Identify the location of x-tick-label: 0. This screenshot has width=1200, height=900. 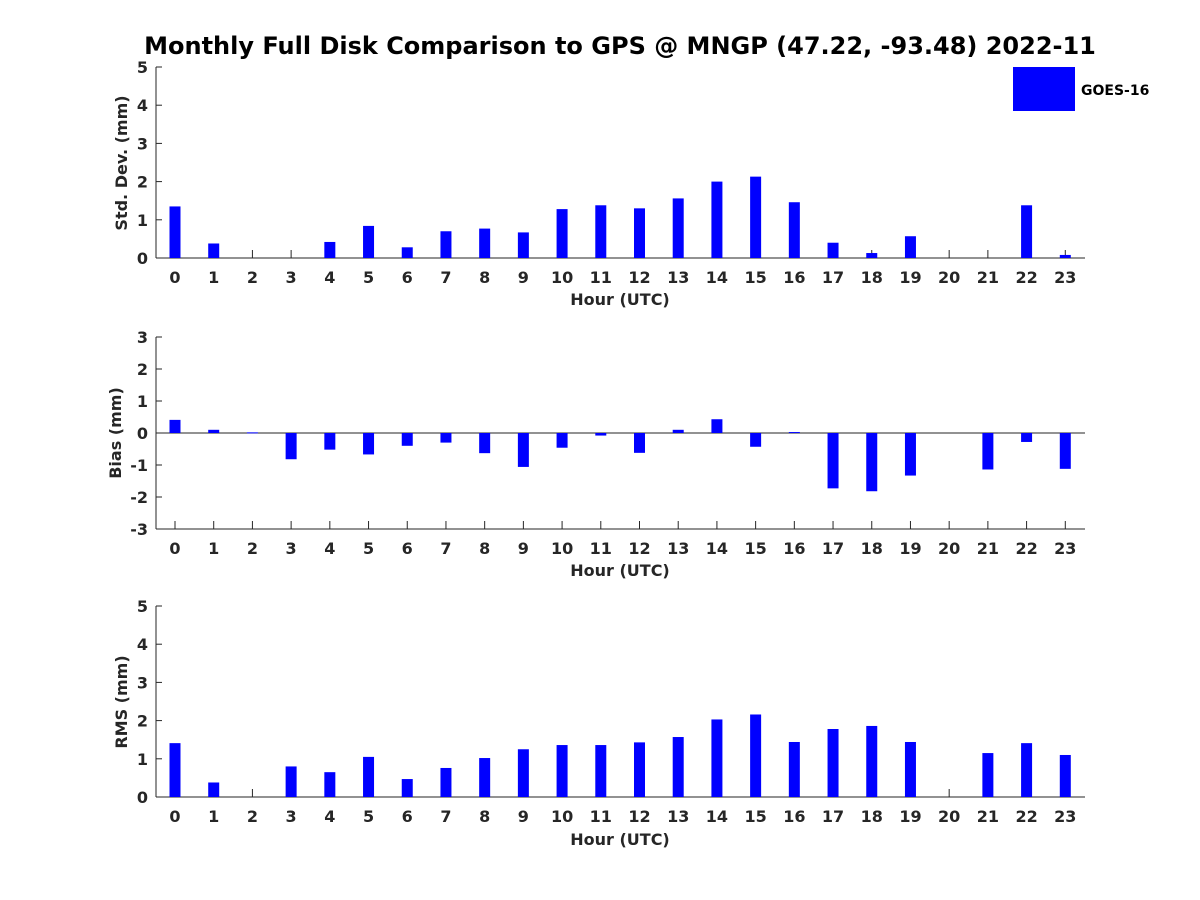
(174, 548).